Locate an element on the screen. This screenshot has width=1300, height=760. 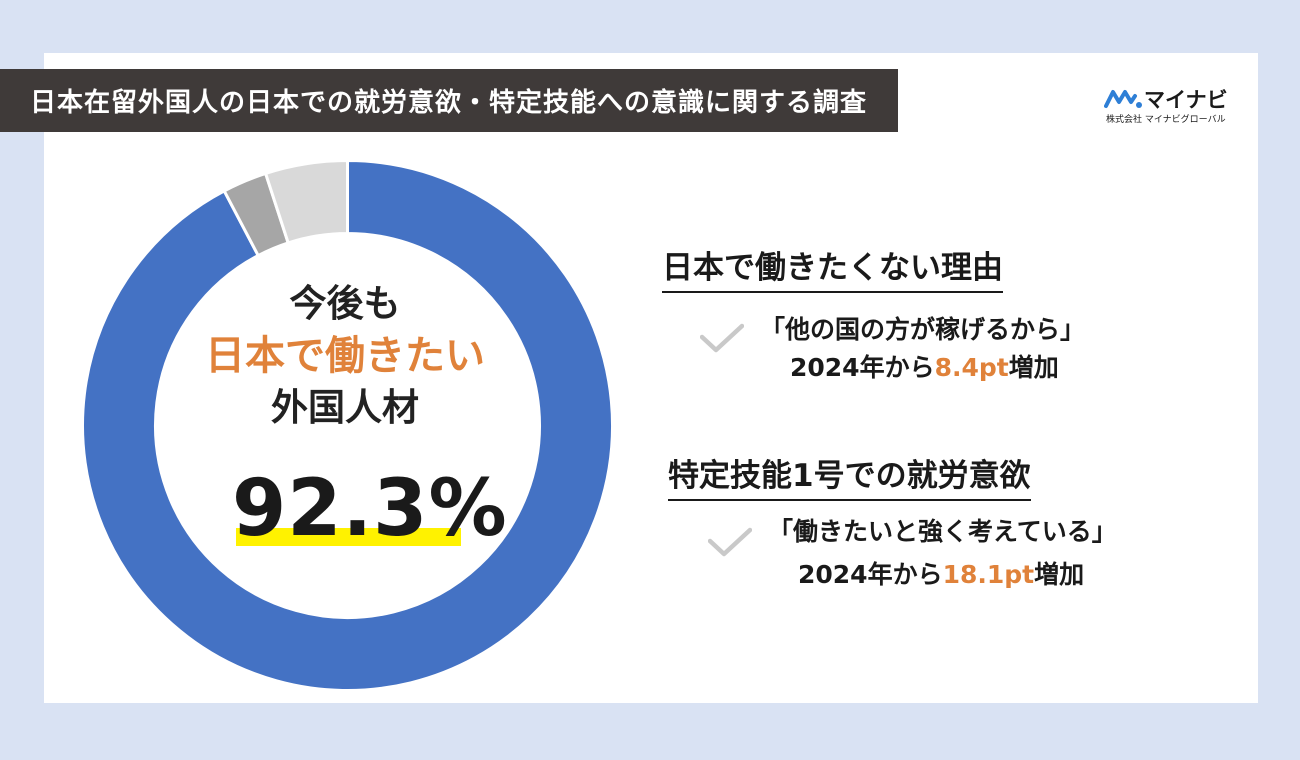
center-line-3: 外国人材 is located at coordinates (345, 407).